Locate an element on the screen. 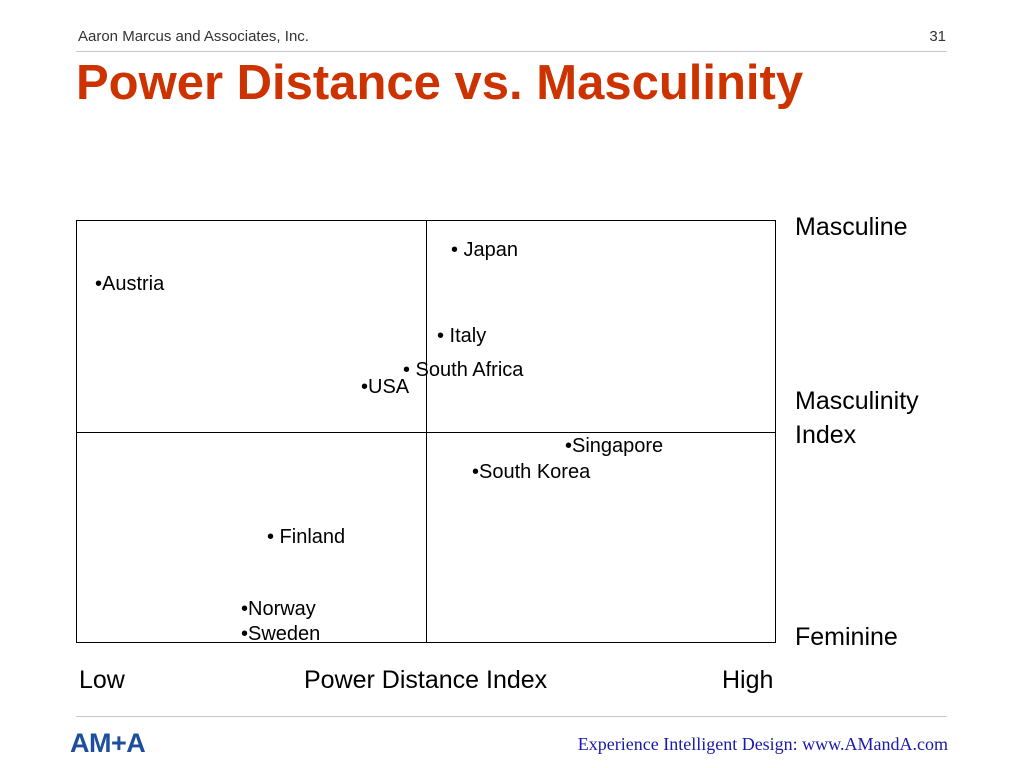 This screenshot has width=1024, height=768. point-label-finland: • Finland is located at coordinates (306, 537).